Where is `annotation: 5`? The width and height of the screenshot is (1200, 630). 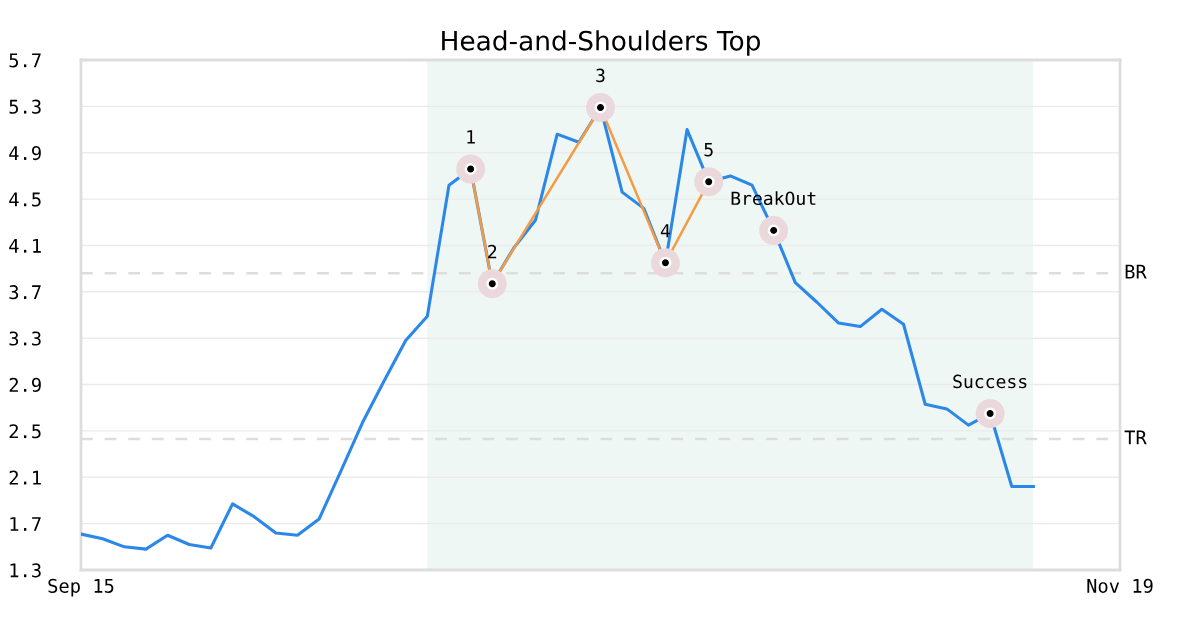 annotation: 5 is located at coordinates (708, 150).